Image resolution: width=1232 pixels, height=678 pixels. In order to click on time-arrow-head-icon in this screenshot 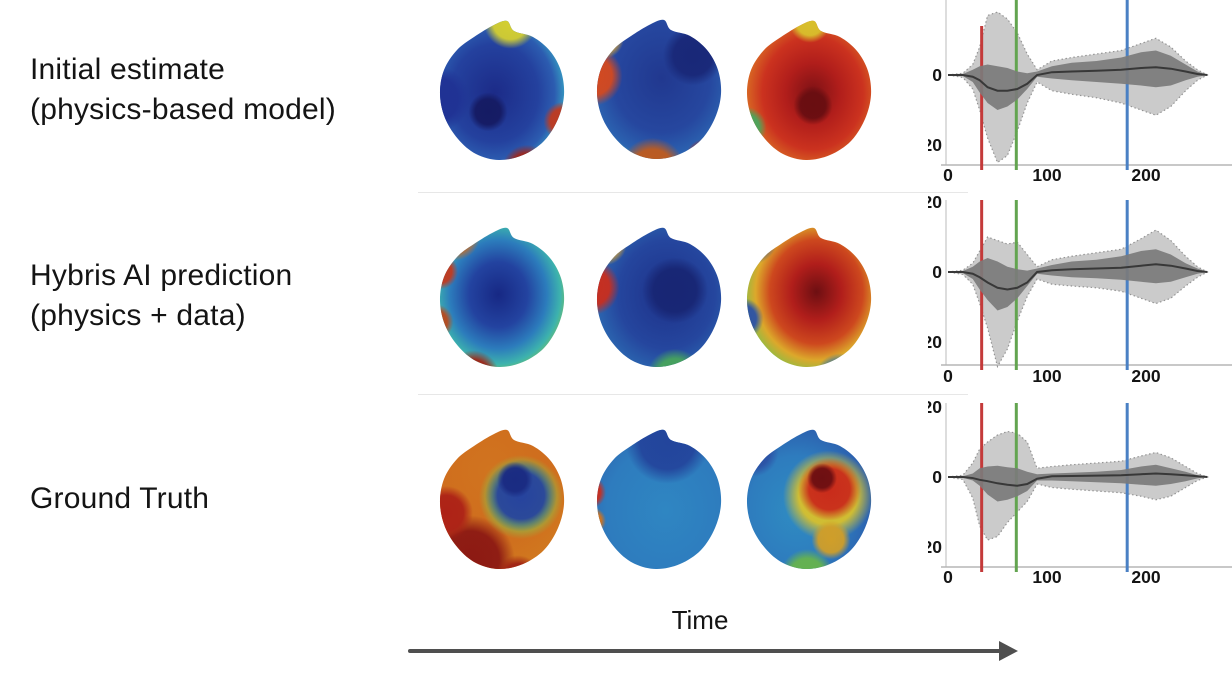, I will do `click(1008, 651)`.